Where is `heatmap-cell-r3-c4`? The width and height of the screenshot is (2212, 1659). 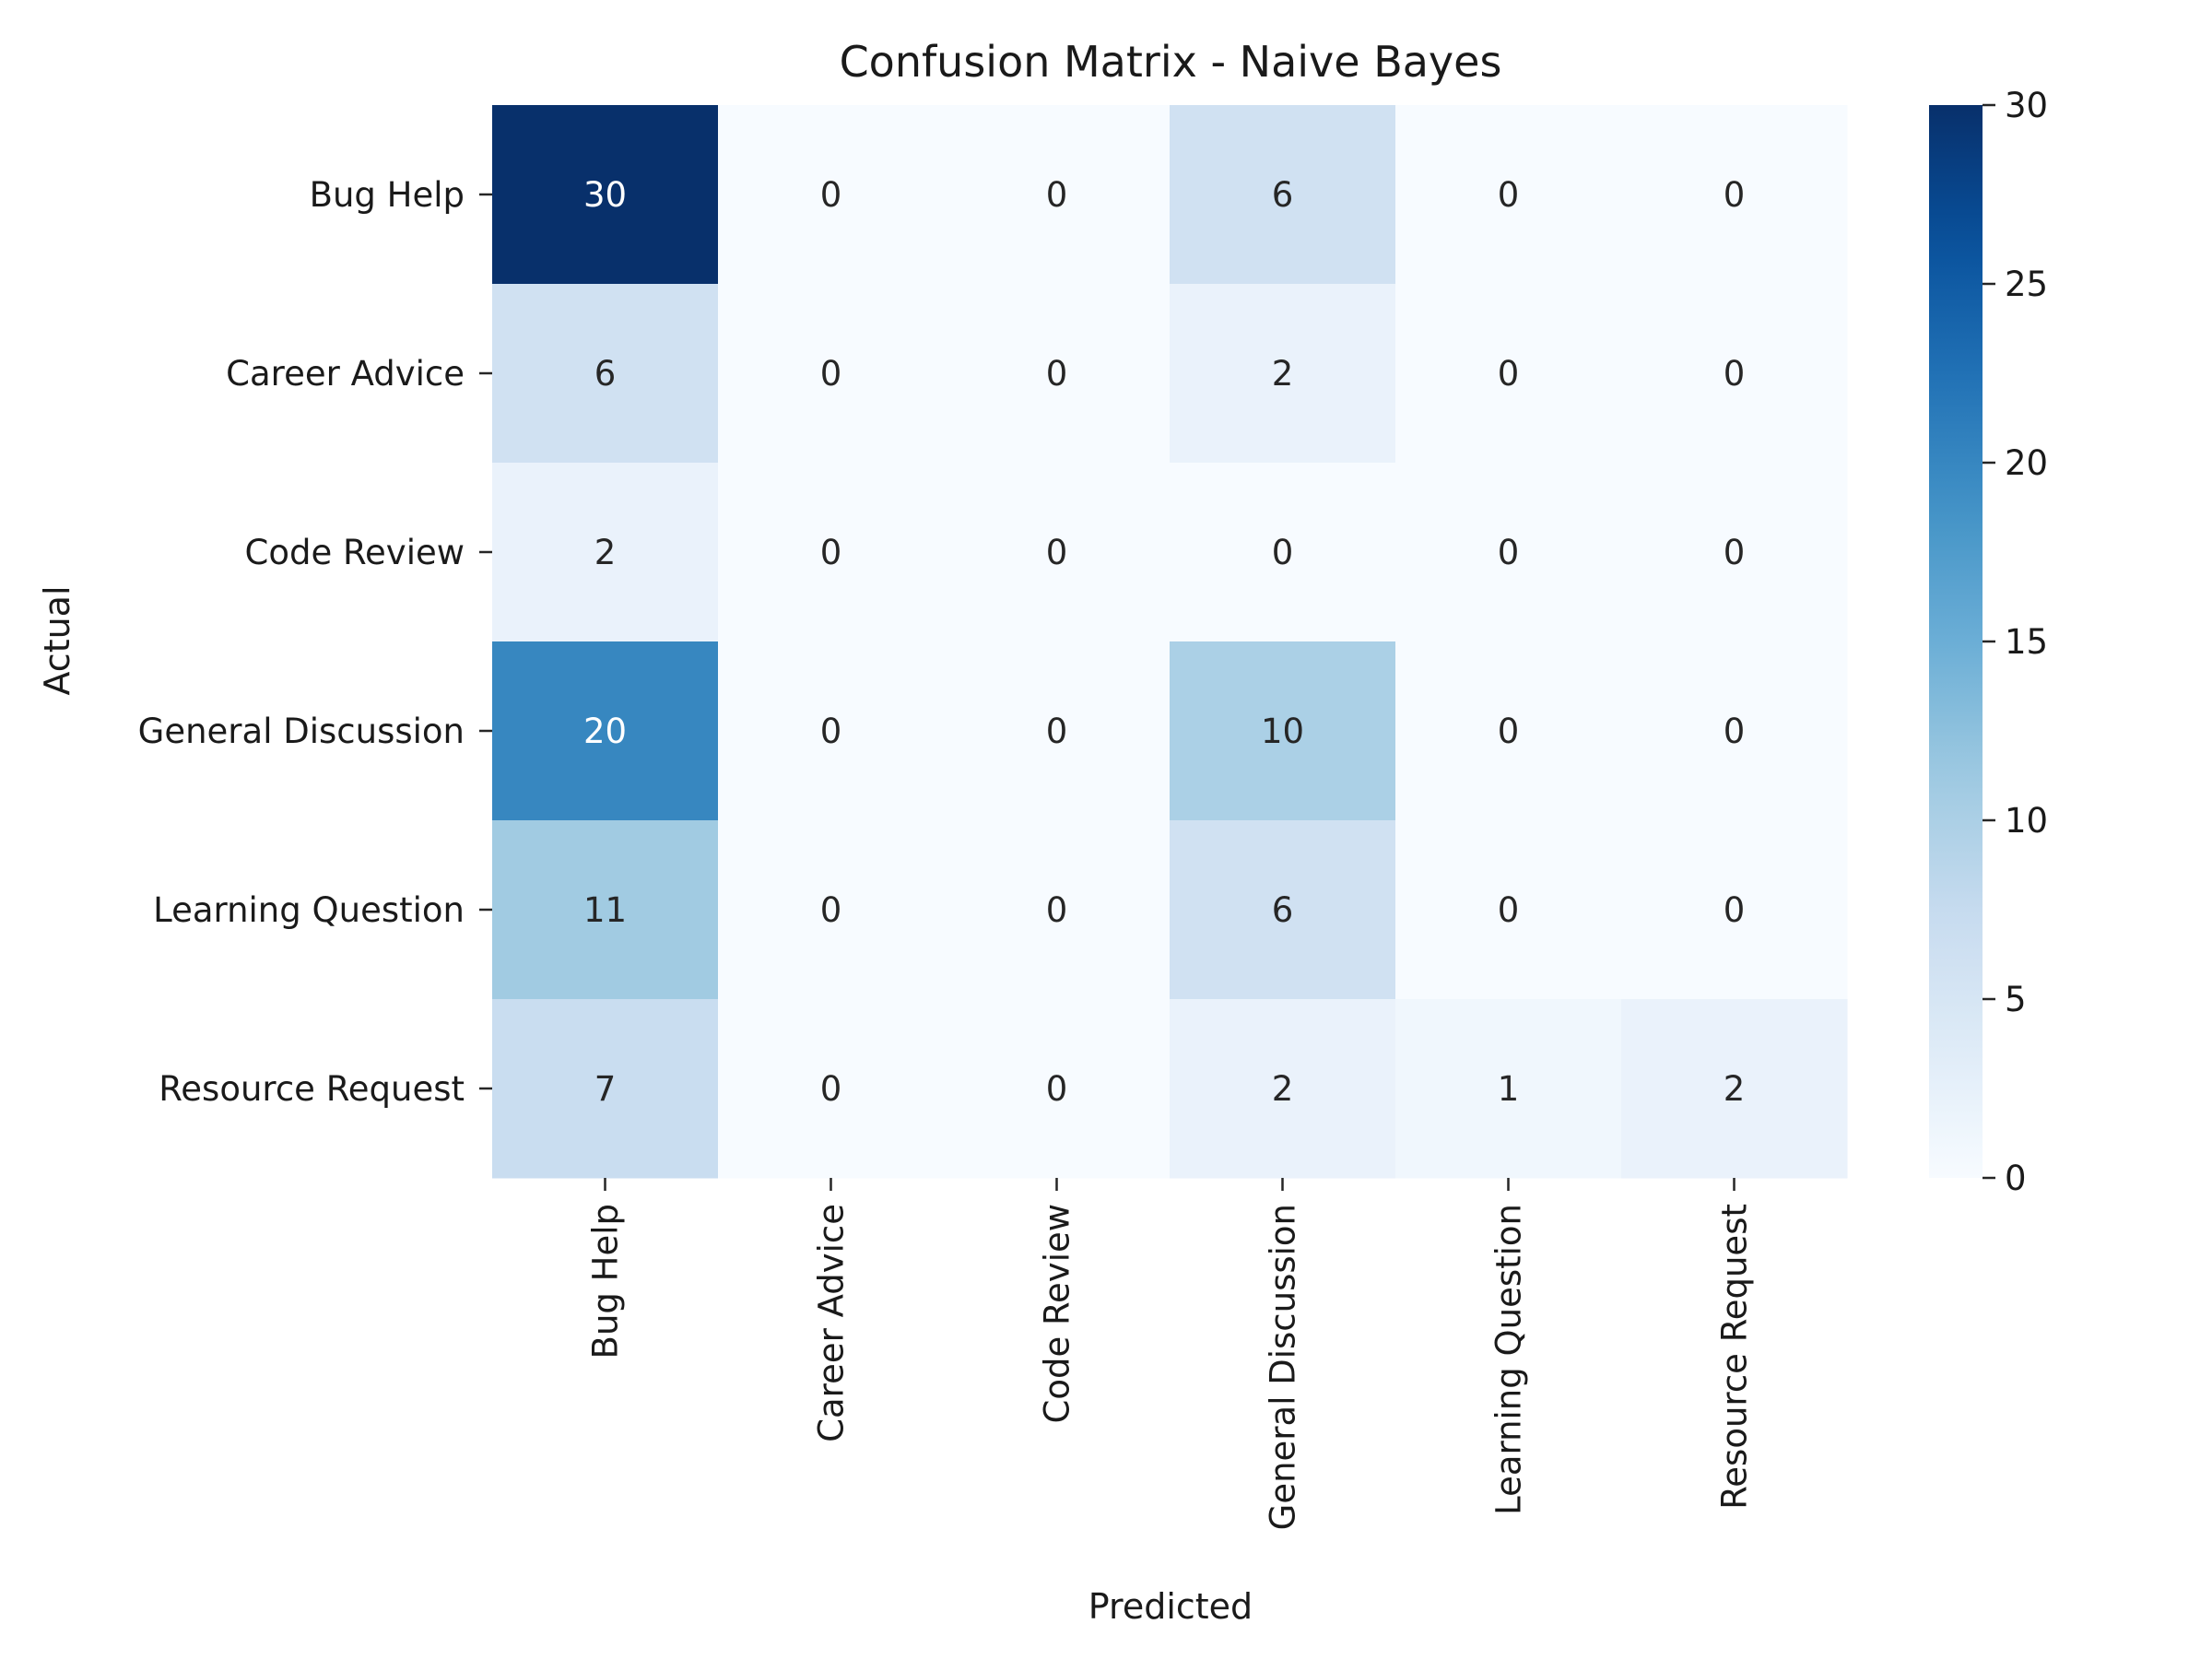 heatmap-cell-r3-c4 is located at coordinates (1508, 731).